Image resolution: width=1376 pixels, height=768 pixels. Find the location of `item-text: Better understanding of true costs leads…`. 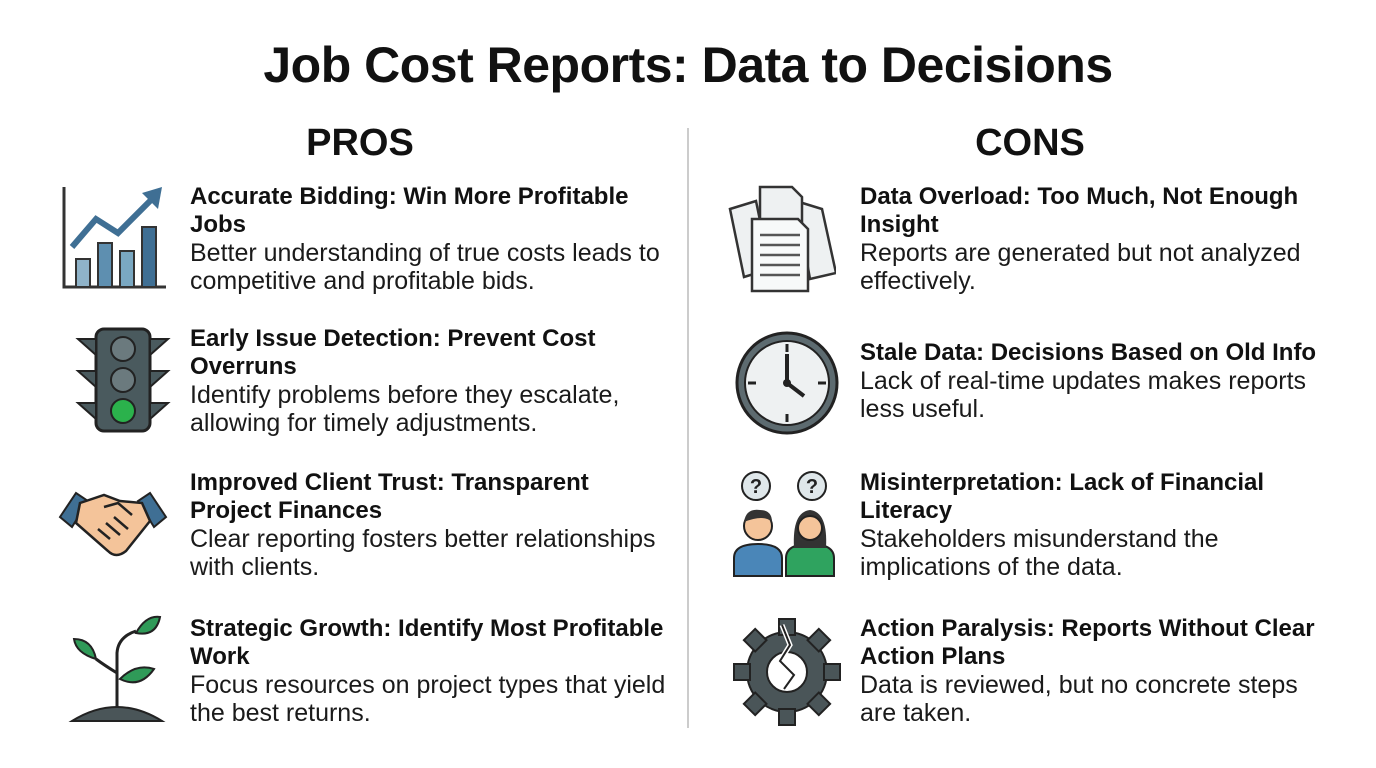

item-text: Better understanding of true costs leads… is located at coordinates (425, 267).